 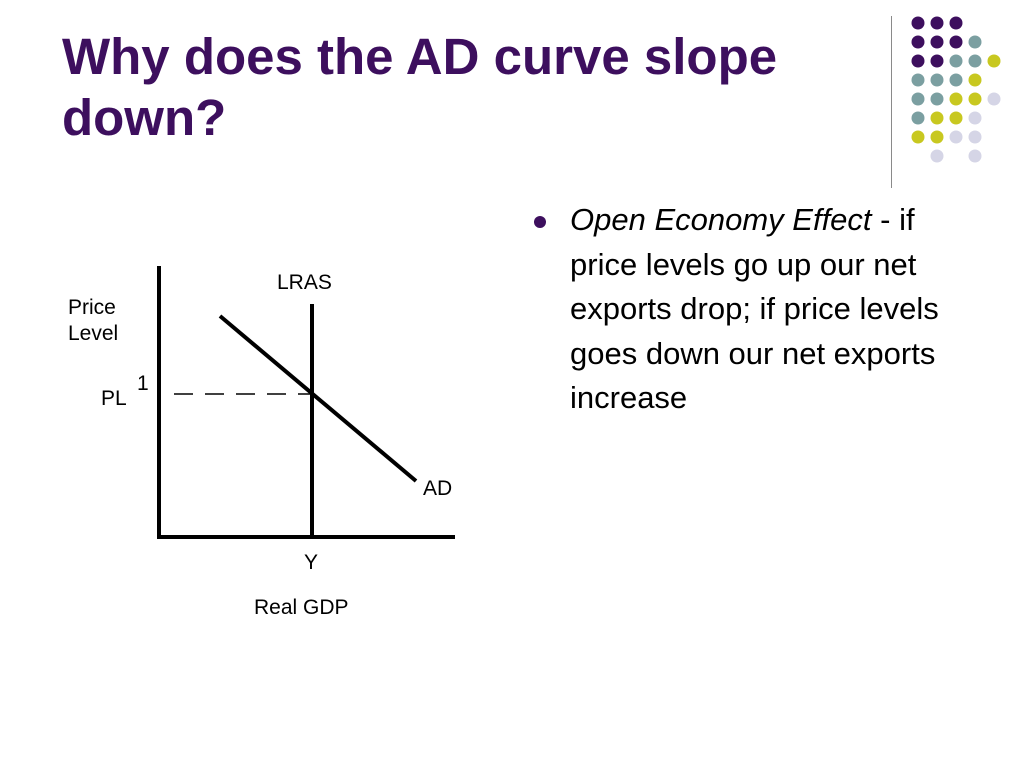 What do you see at coordinates (92, 307) in the screenshot?
I see `y-axis-label-line1: Price` at bounding box center [92, 307].